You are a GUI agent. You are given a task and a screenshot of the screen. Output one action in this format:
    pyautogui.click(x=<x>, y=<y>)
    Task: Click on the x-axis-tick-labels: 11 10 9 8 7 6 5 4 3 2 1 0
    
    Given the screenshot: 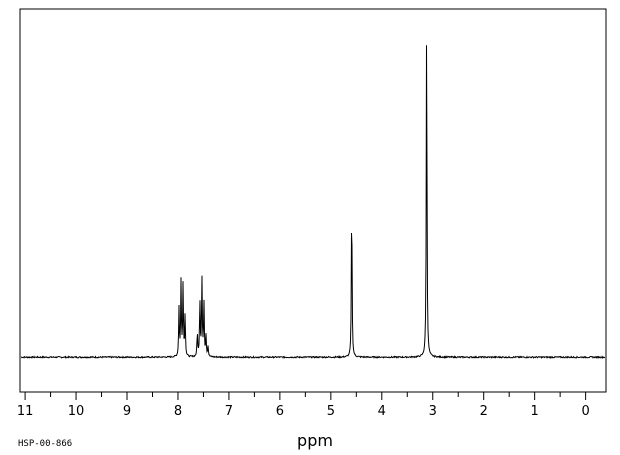 What is the action you would take?
    pyautogui.click(x=303, y=411)
    